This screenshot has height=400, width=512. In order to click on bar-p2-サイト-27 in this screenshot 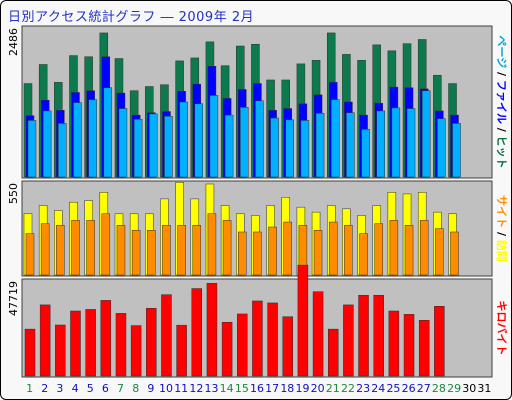, I will do `click(424, 248)`.